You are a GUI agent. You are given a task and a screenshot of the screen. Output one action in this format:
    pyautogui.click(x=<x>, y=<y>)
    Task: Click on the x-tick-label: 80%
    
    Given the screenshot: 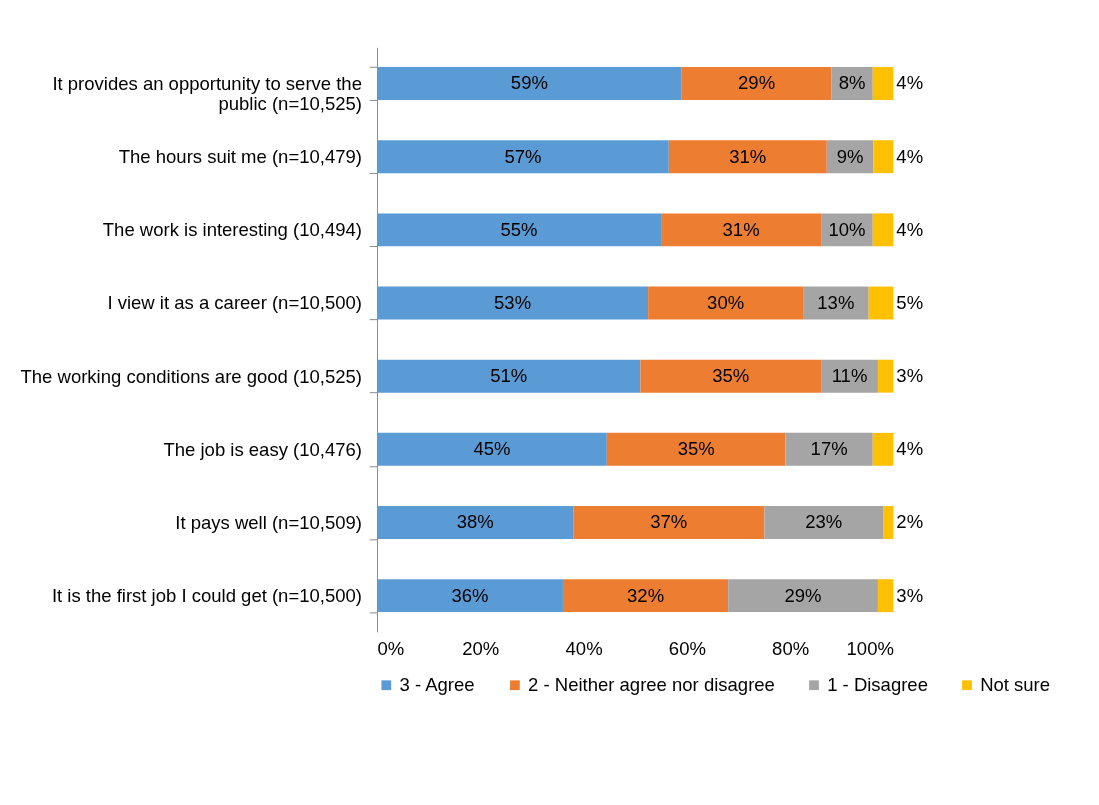 What is the action you would take?
    pyautogui.click(x=791, y=648)
    